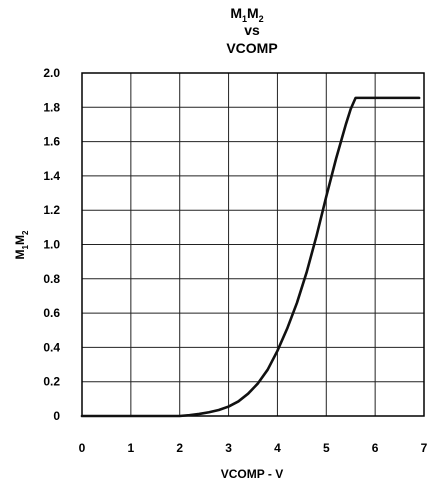 Image resolution: width=443 pixels, height=494 pixels. Describe the element at coordinates (51, 245) in the screenshot. I see `y-tick-label: 1.0` at that location.